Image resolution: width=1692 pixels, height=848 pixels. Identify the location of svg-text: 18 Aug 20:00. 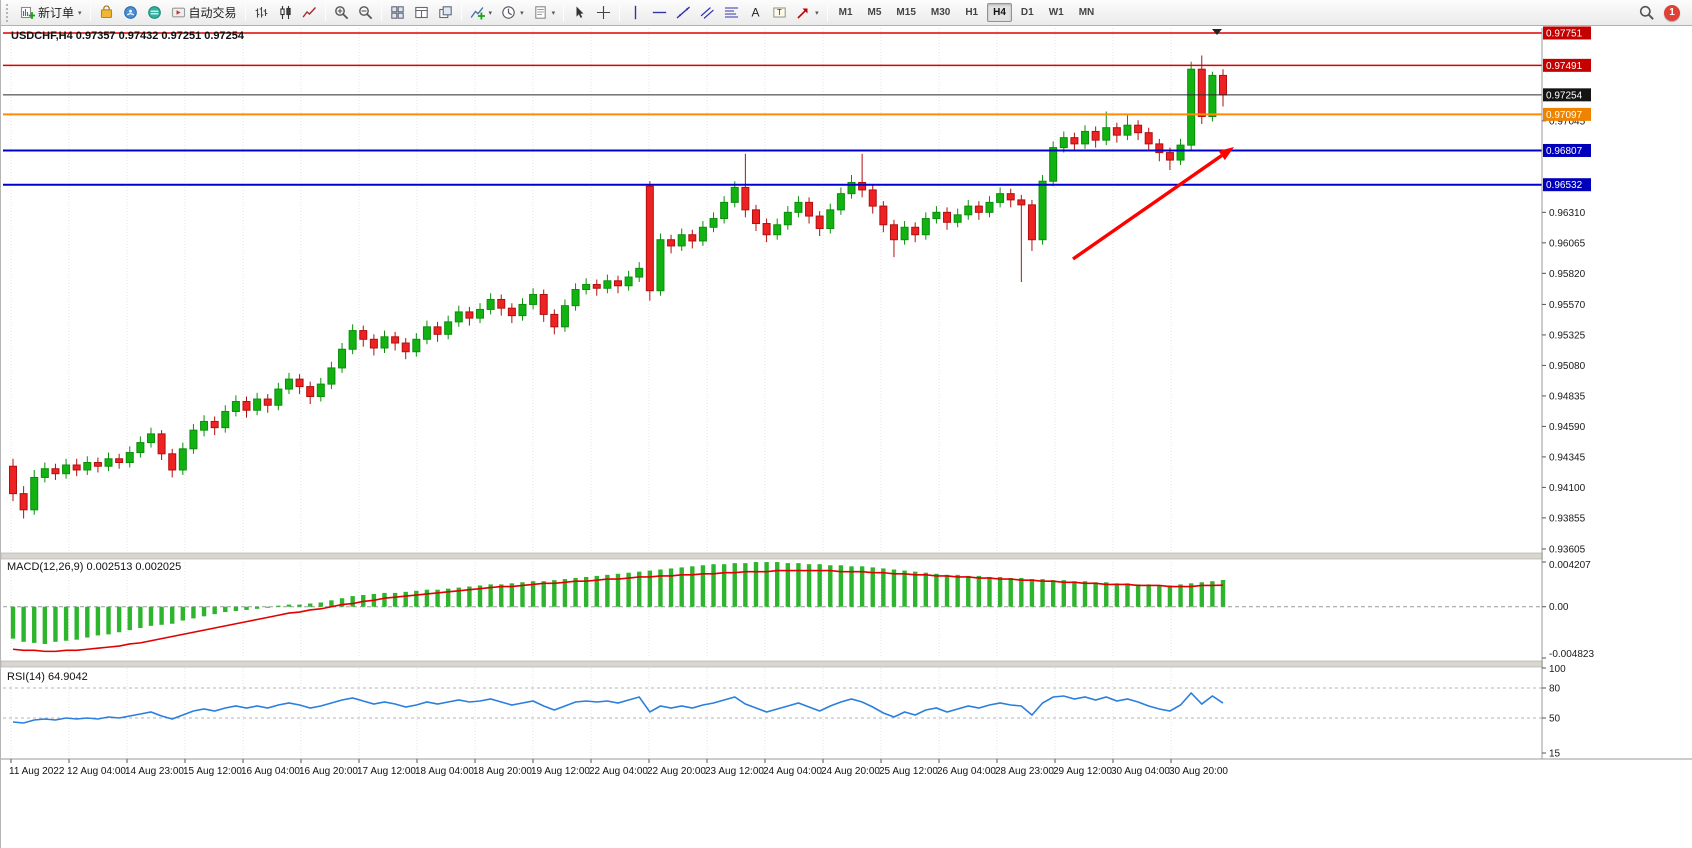
(502, 771).